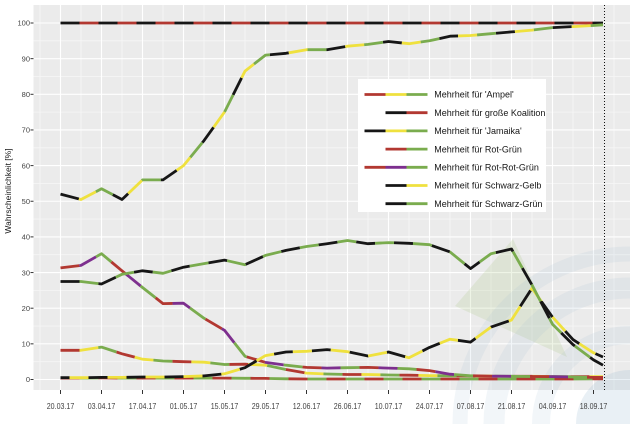 The image size is (630, 424). Describe the element at coordinates (8, 190) in the screenshot. I see `svg-text: Wahrscheinlichkeit [%]` at that location.